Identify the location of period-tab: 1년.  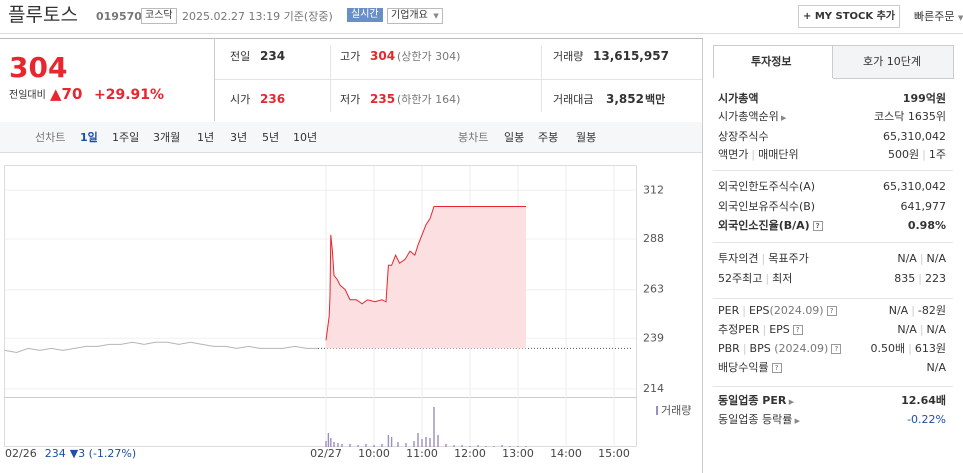
(206, 137).